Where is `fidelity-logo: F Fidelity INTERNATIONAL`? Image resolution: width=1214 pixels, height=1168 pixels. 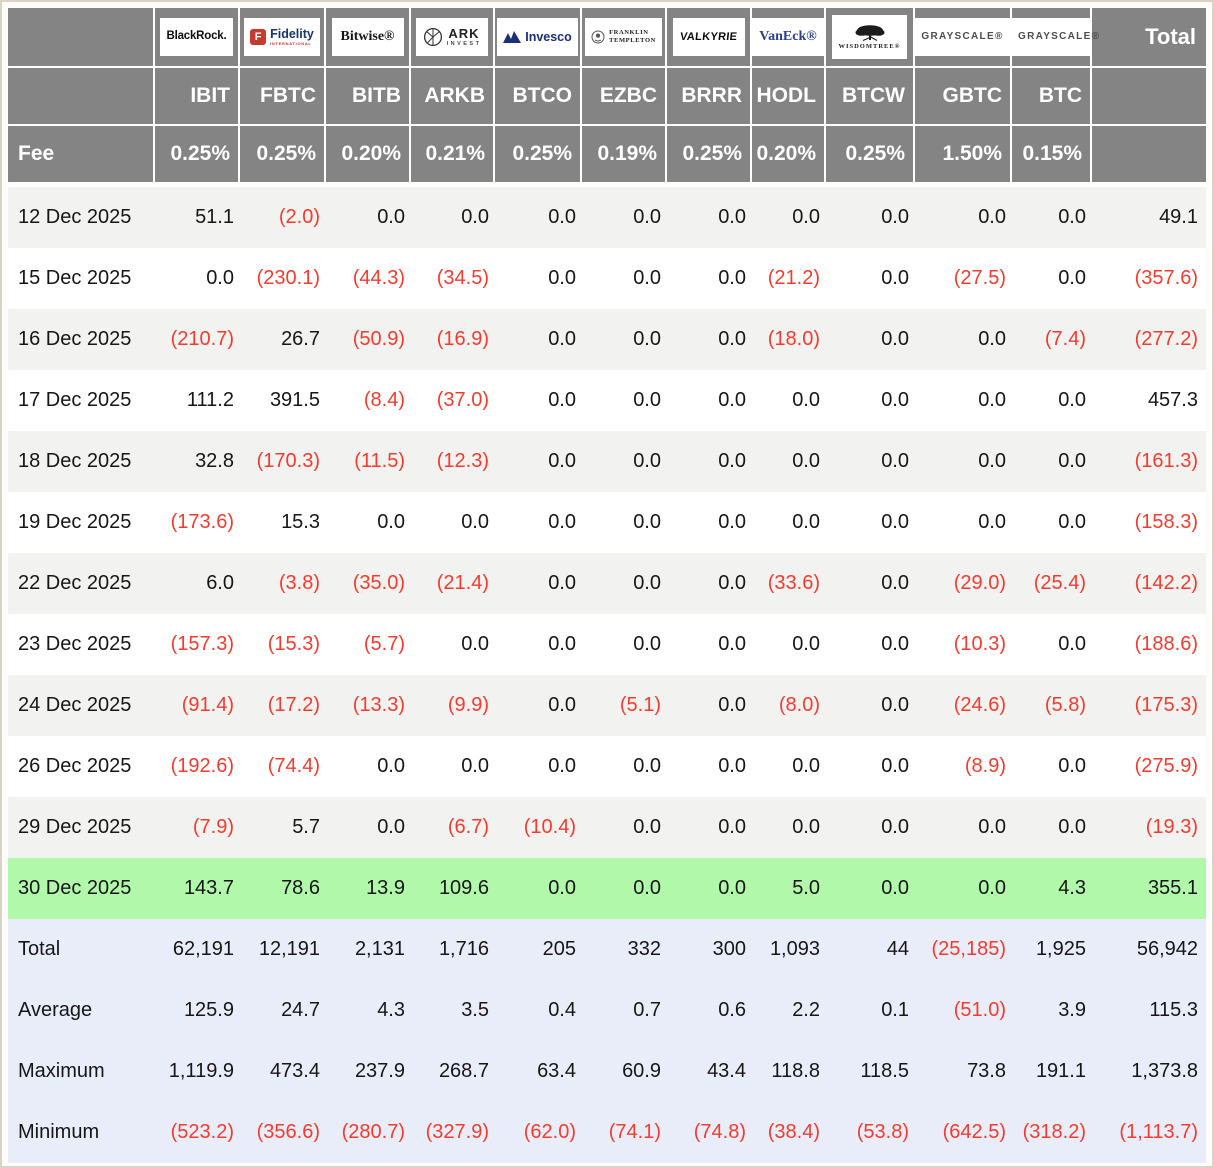 fidelity-logo: F Fidelity INTERNATIONAL is located at coordinates (282, 37).